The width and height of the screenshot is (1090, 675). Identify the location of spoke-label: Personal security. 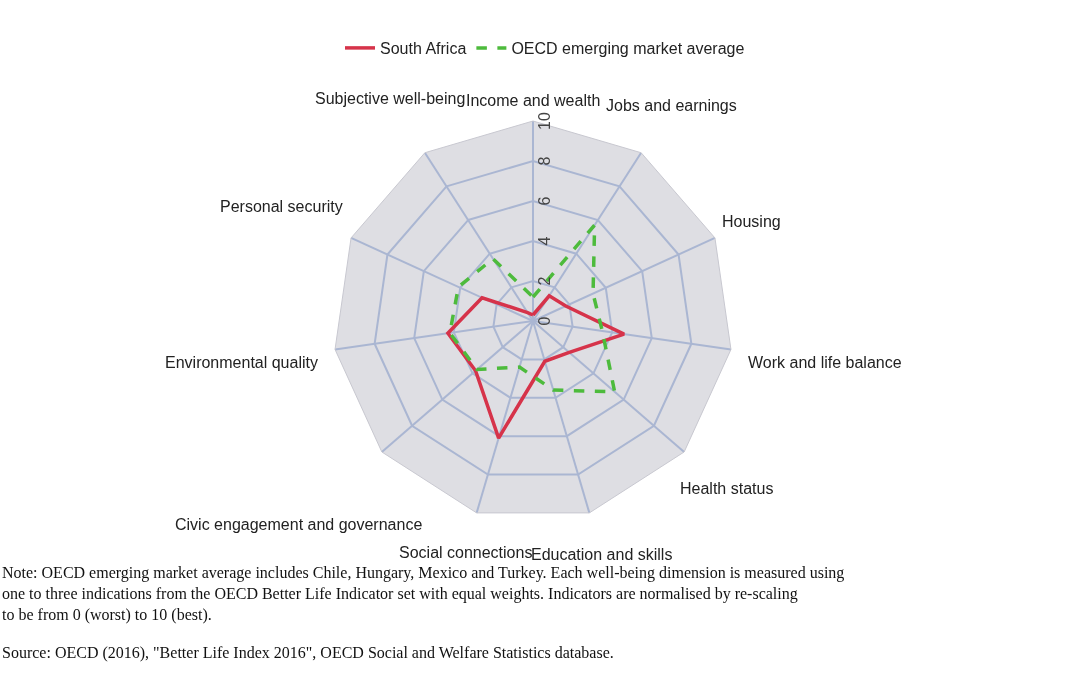
(281, 206).